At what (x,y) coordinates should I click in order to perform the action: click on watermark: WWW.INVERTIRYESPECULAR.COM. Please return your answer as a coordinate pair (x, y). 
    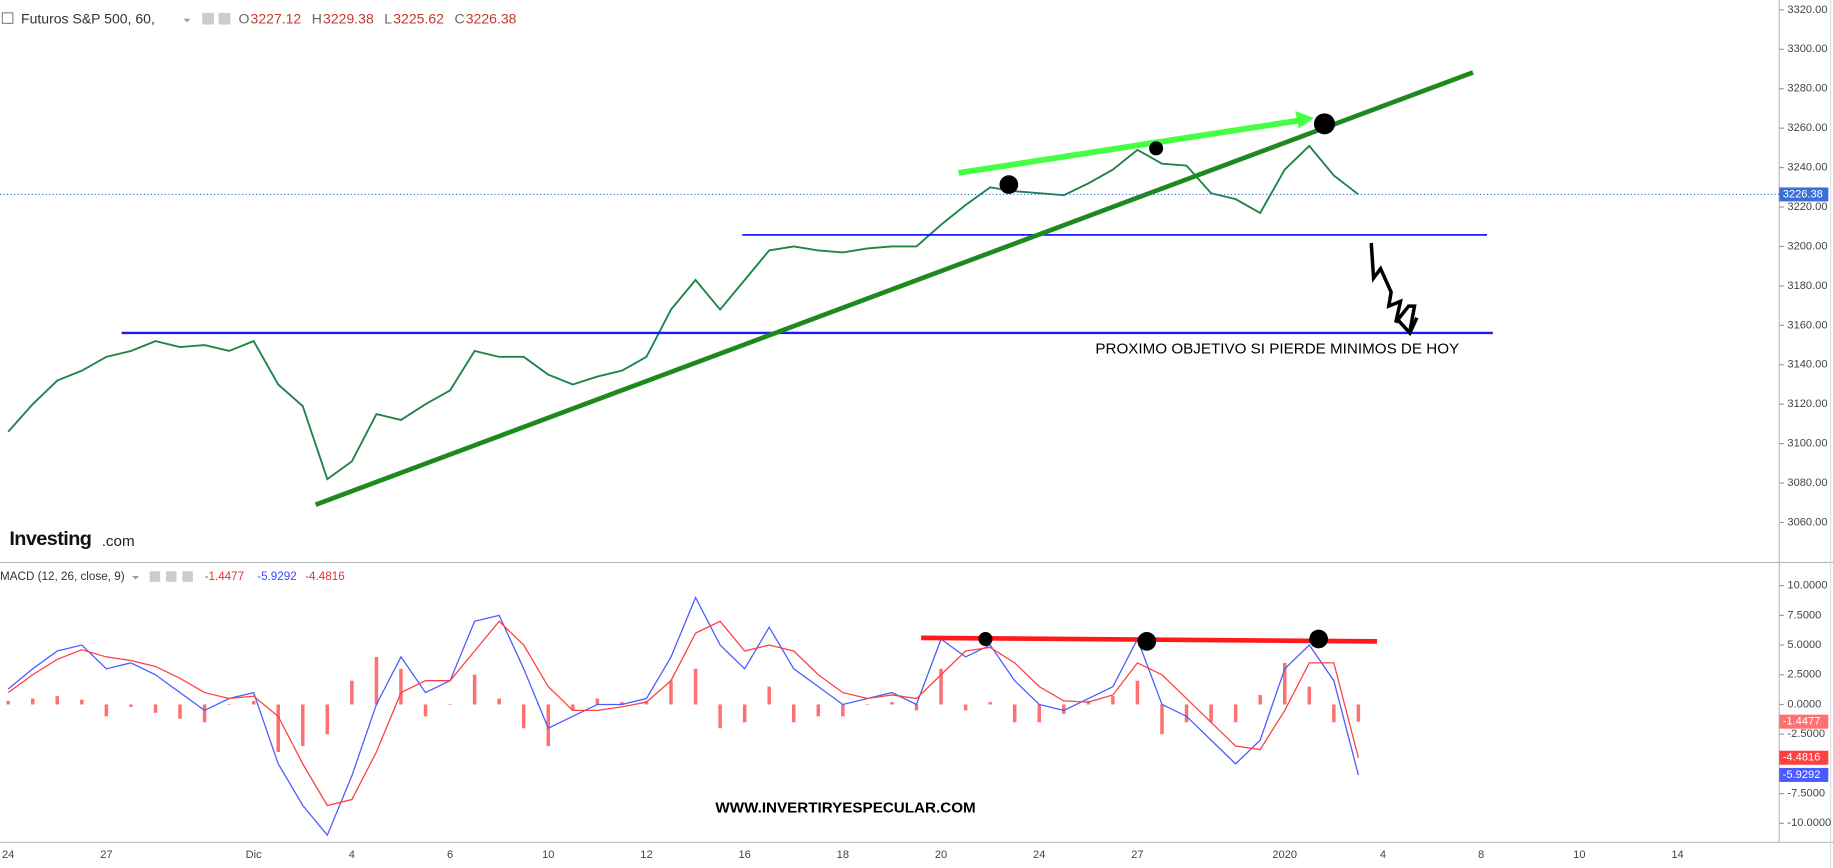
    Looking at the image, I should click on (845, 807).